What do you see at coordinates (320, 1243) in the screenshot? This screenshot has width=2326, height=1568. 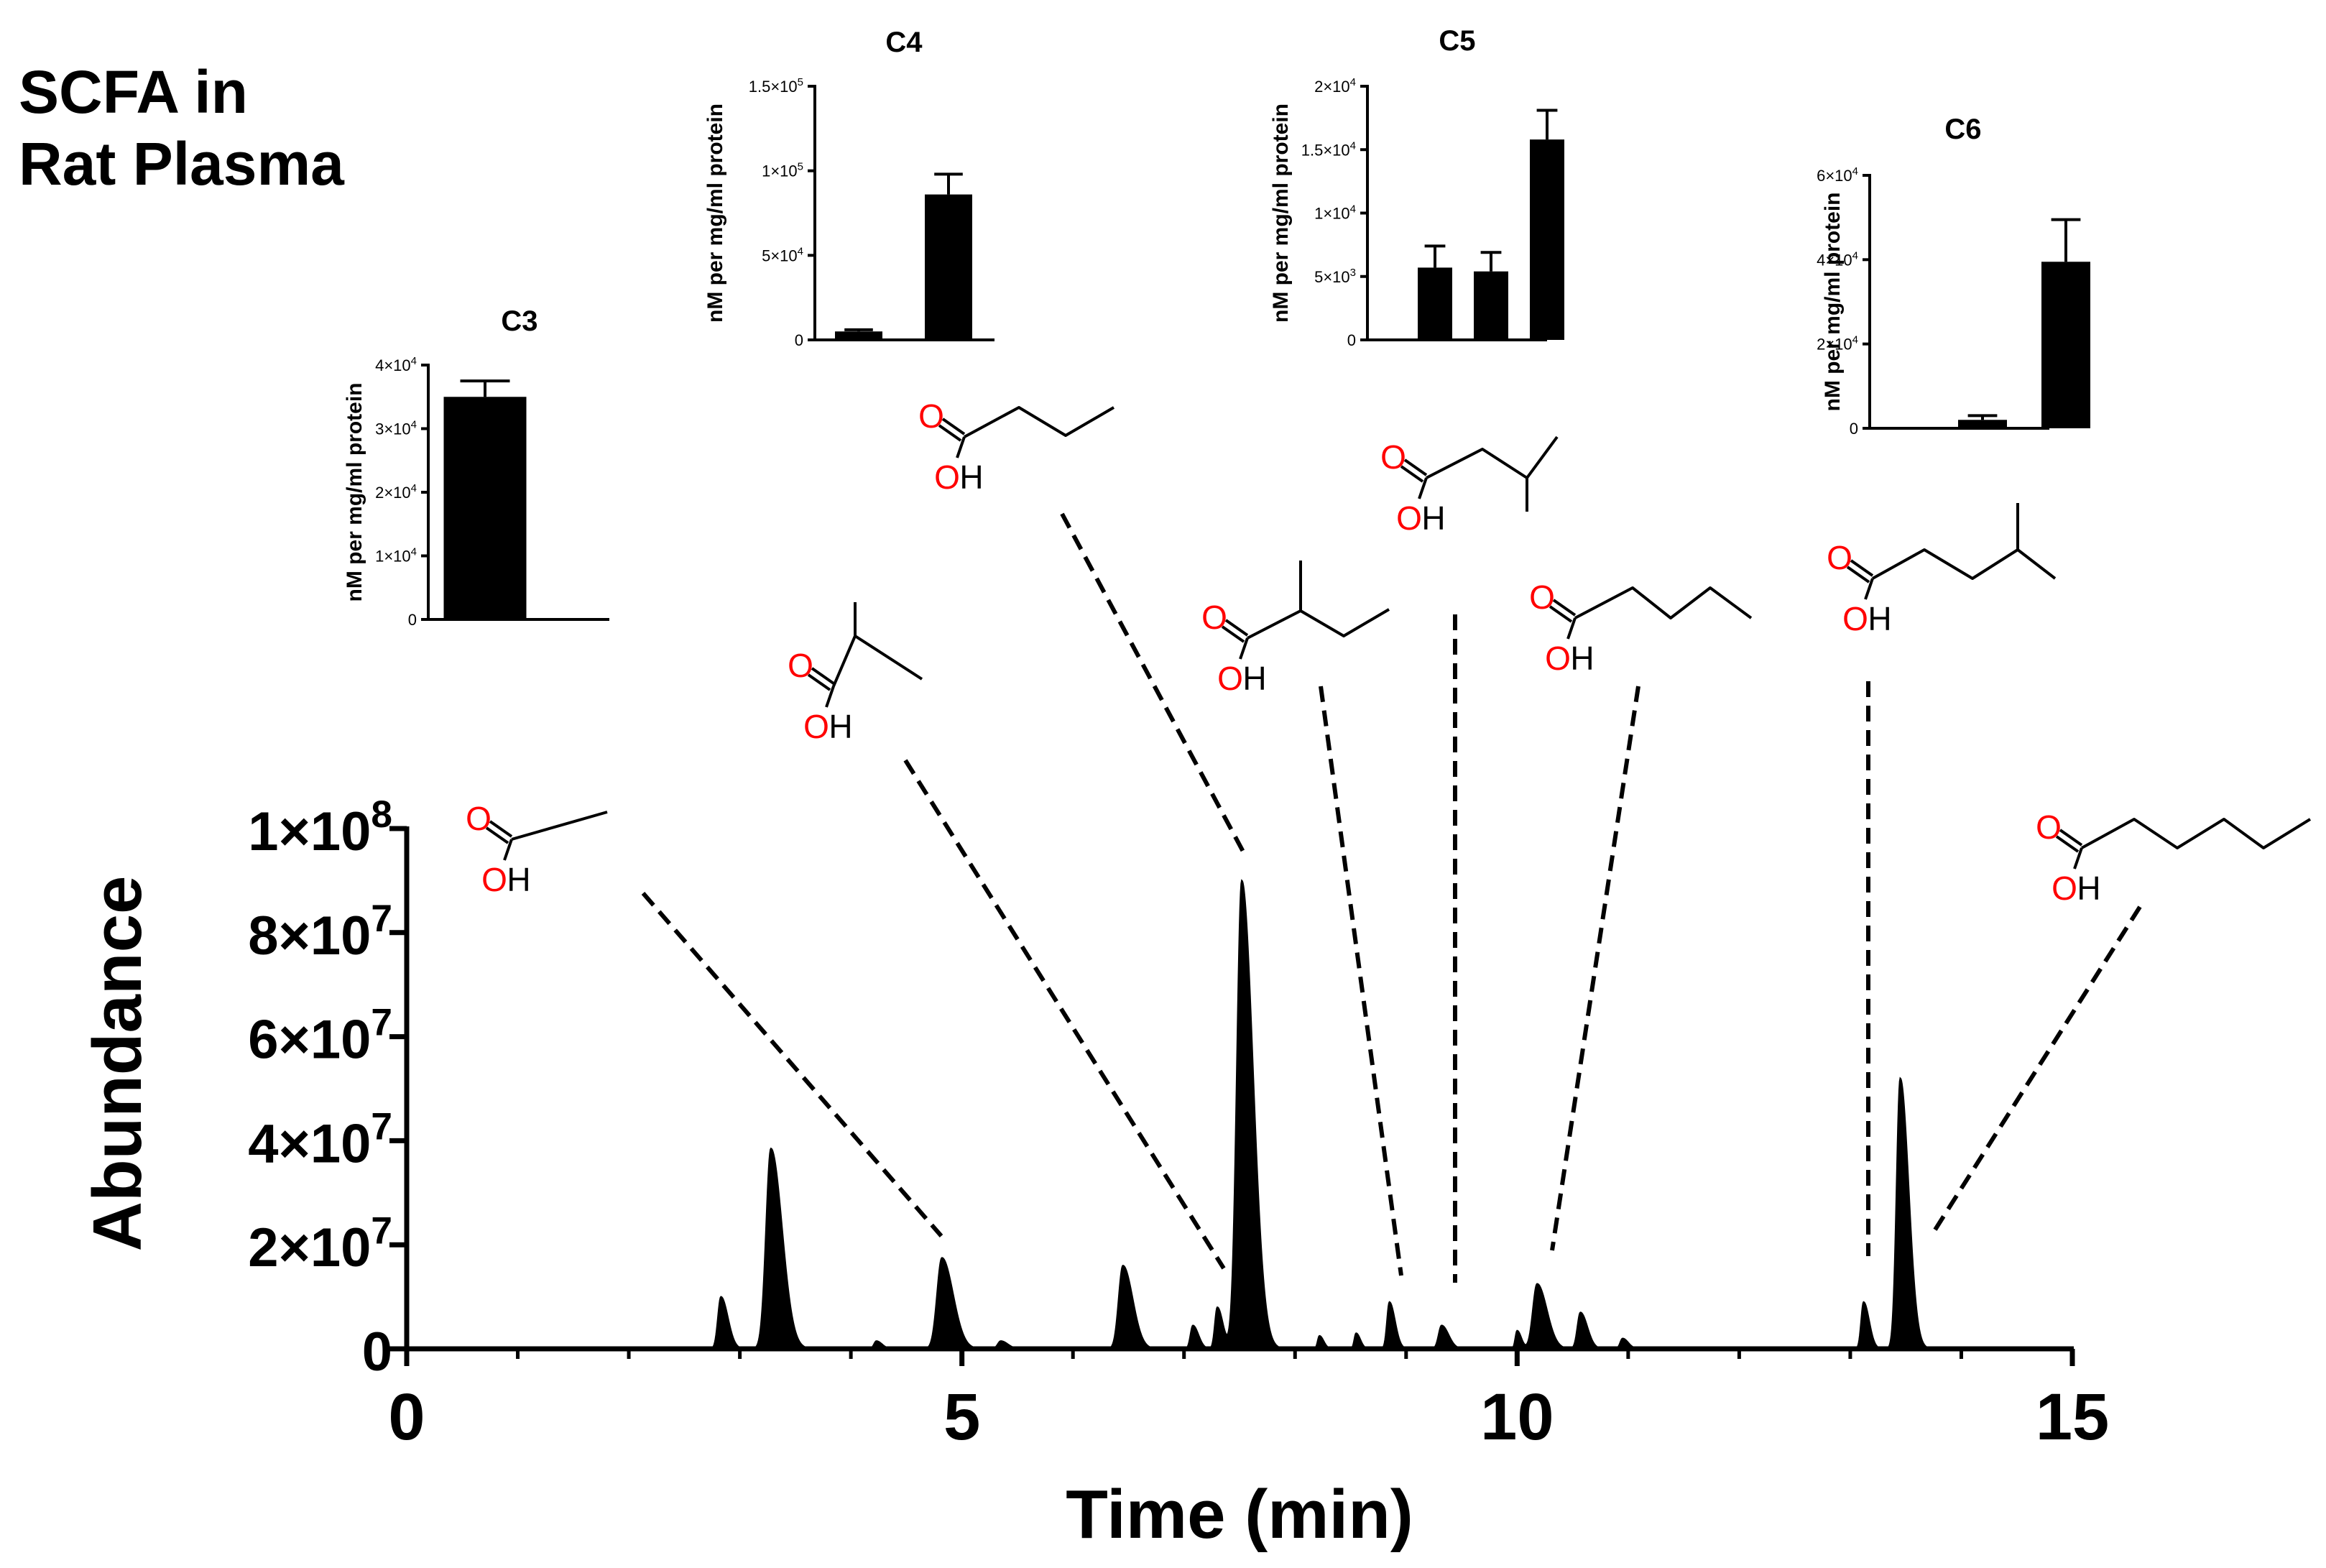 I see `y-tick-label: 2×10⁷` at bounding box center [320, 1243].